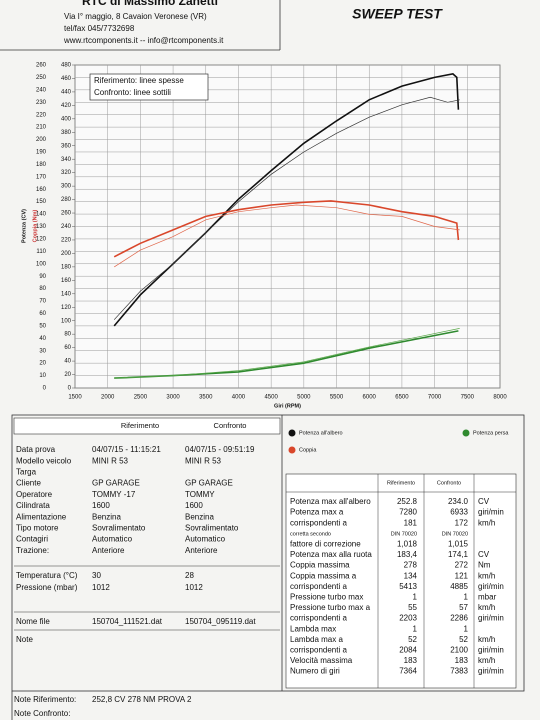  Describe the element at coordinates (36, 449) in the screenshot. I see `info-cell: Data prova` at that location.